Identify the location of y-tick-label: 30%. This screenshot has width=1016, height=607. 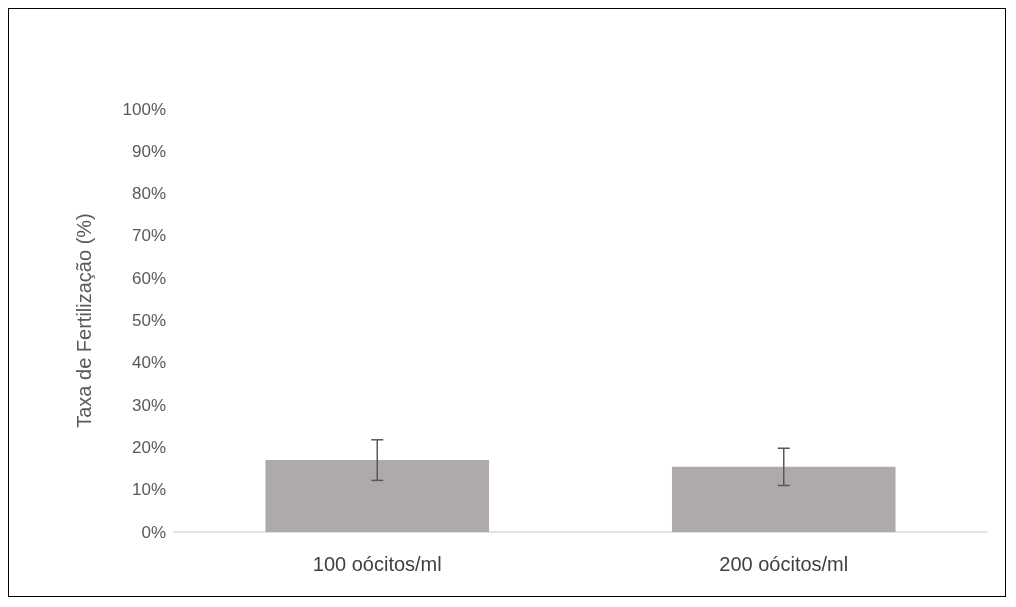
(148, 405).